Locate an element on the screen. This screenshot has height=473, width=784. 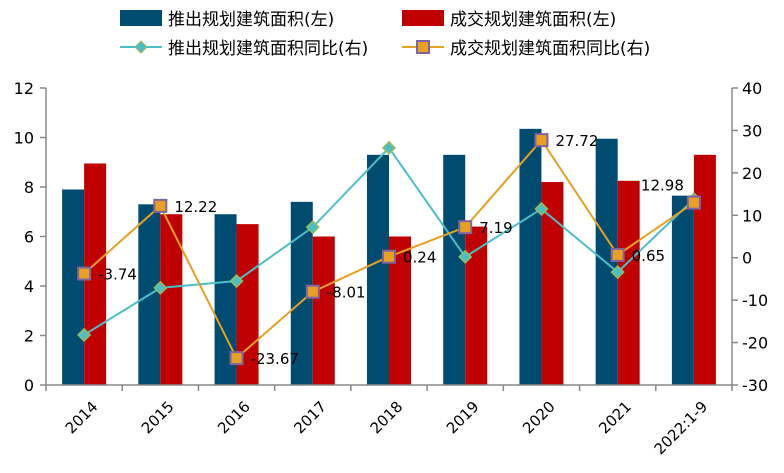
x-tick-label: 2017 is located at coordinates (310, 418).